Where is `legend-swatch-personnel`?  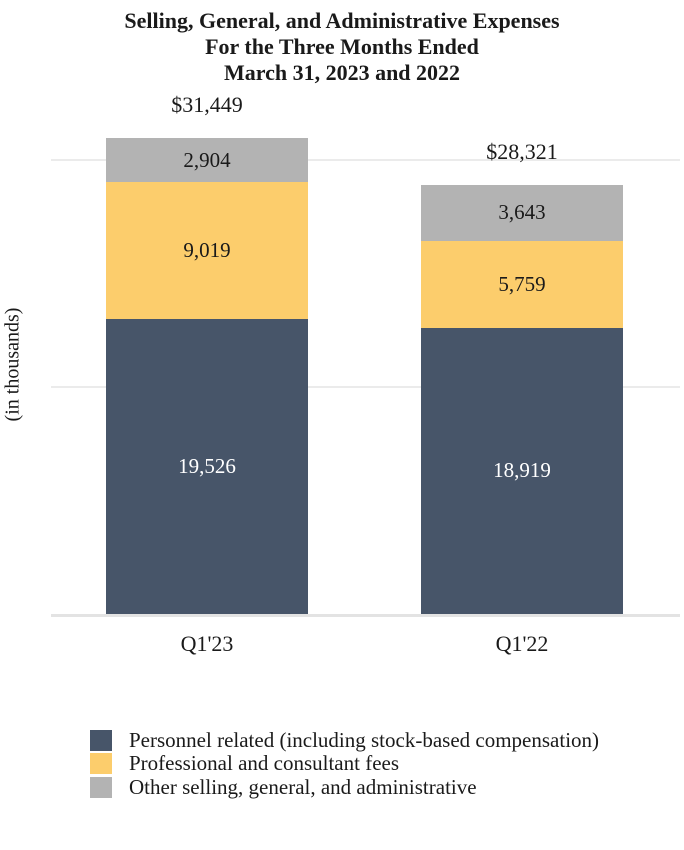 legend-swatch-personnel is located at coordinates (101, 741).